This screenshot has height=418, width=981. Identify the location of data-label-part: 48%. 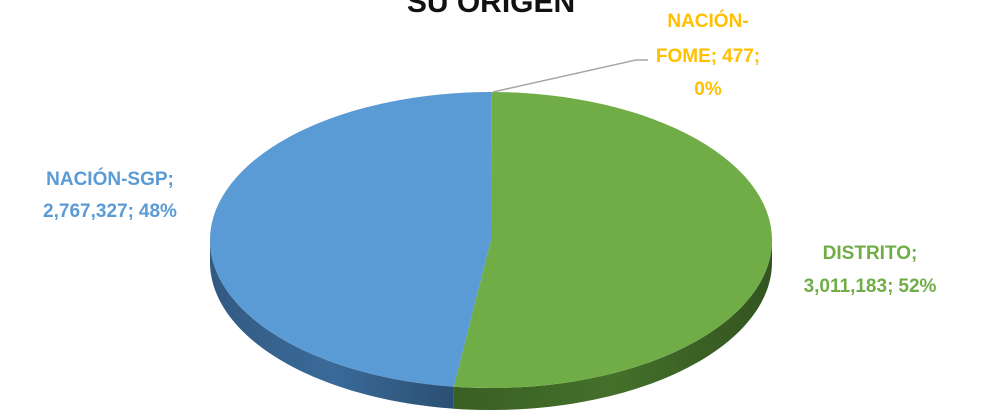
(158, 211).